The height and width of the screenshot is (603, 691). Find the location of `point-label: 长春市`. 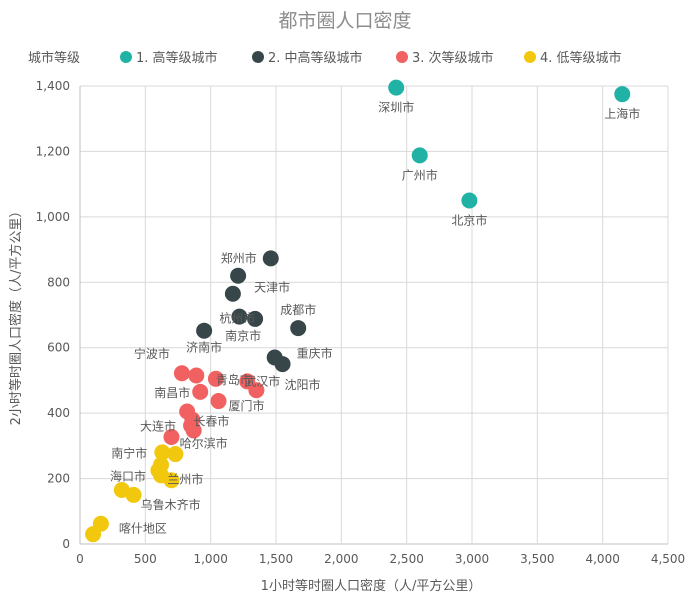

point-label: 长春市 is located at coordinates (211, 421).